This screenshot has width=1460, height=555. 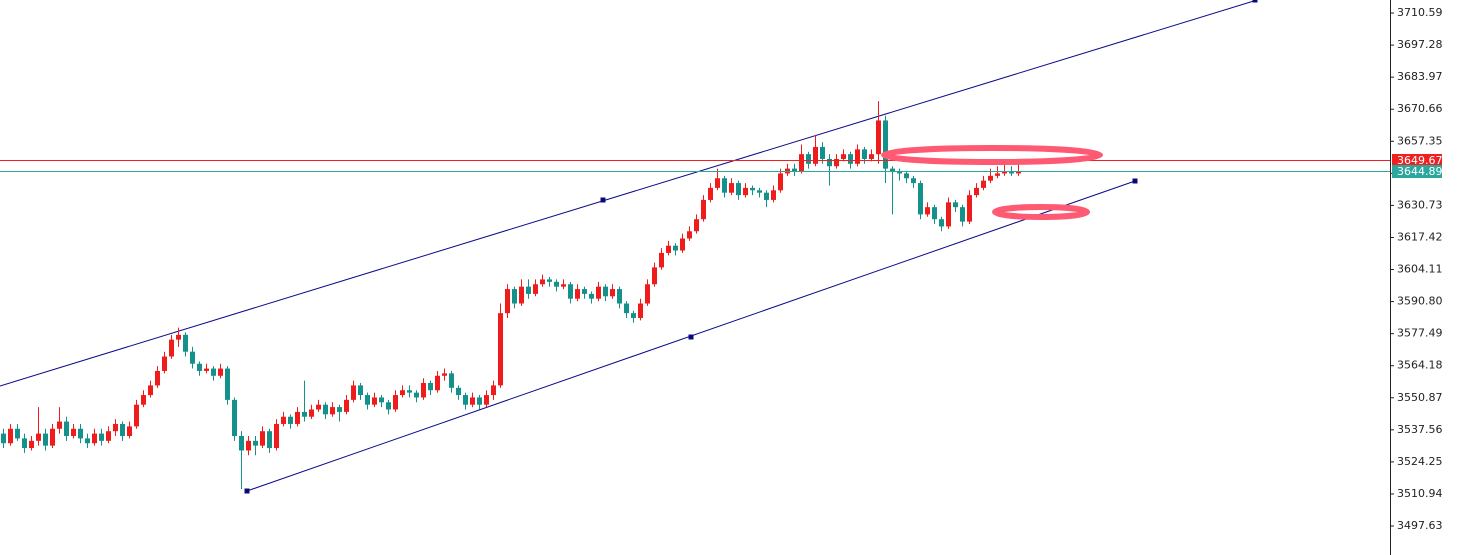 I want to click on y-tick-label: 3683.97, so click(x=1420, y=76).